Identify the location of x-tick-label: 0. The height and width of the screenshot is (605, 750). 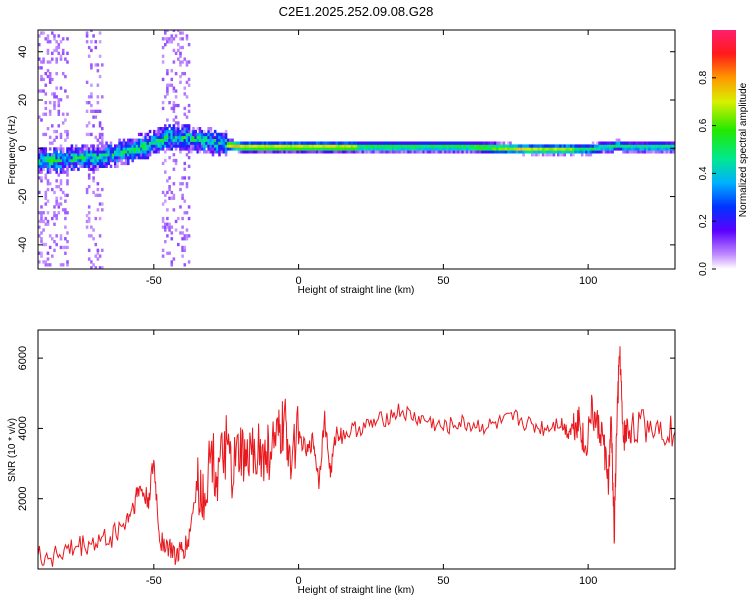
(299, 281).